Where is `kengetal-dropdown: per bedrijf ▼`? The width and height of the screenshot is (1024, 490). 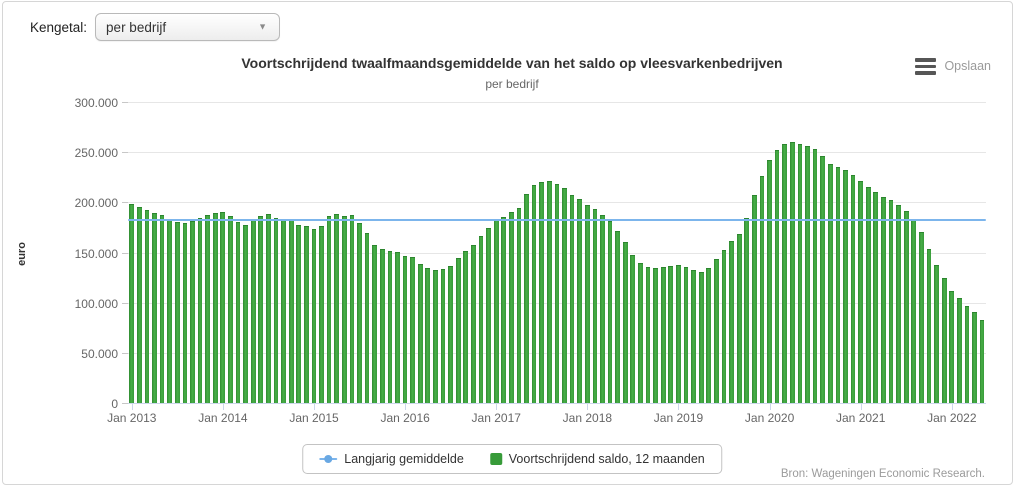
kengetal-dropdown: per bedrijf ▼ is located at coordinates (188, 27).